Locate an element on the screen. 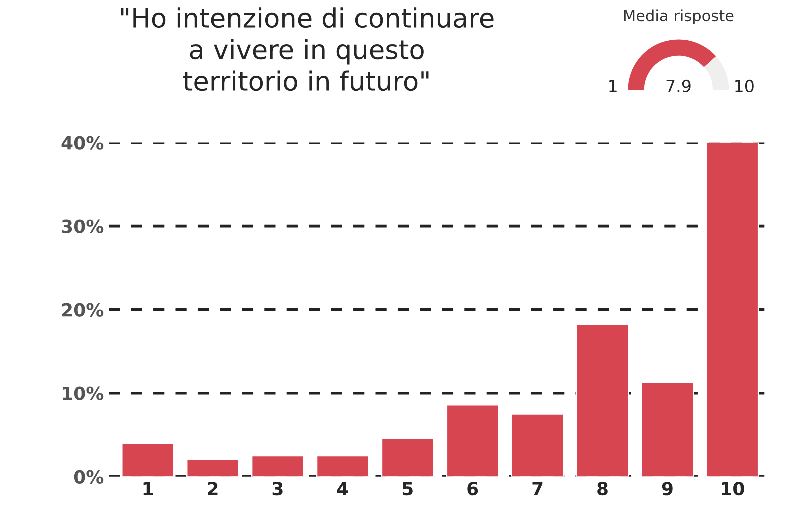  chart-title: "Ho intenzione di continuare a vivere in questo territorio in futuro" is located at coordinates (307, 50).